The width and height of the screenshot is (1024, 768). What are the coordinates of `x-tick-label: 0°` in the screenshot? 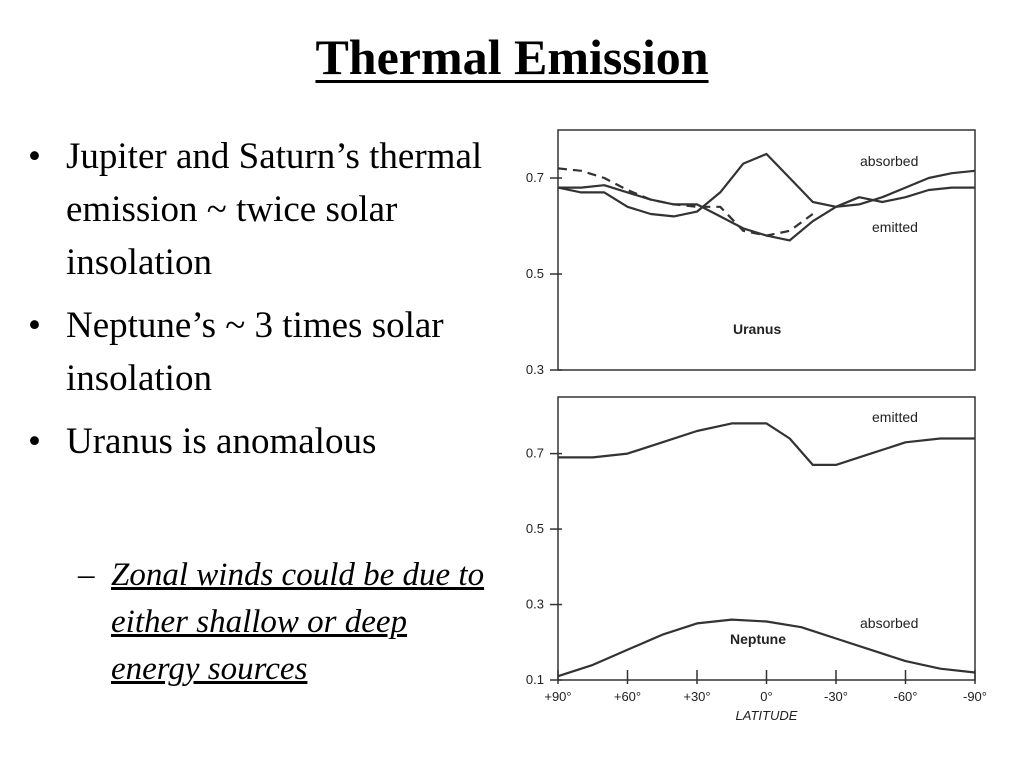 It's located at (766, 696).